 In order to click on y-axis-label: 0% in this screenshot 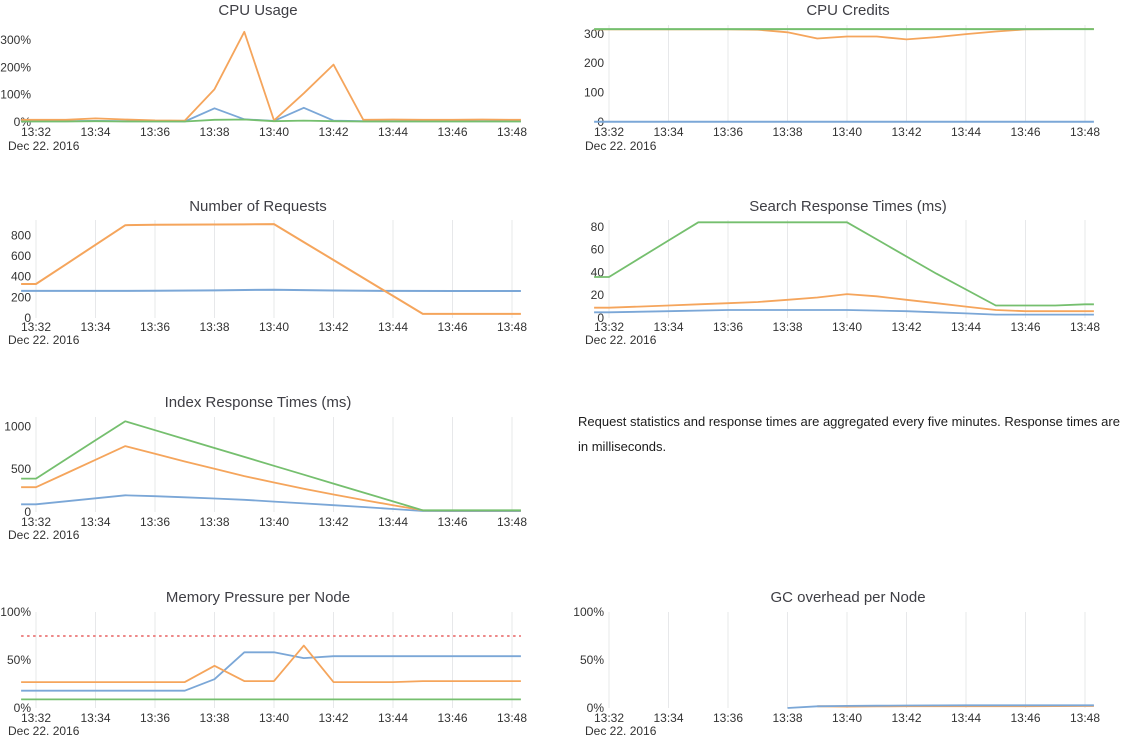, I will do `click(596, 708)`.